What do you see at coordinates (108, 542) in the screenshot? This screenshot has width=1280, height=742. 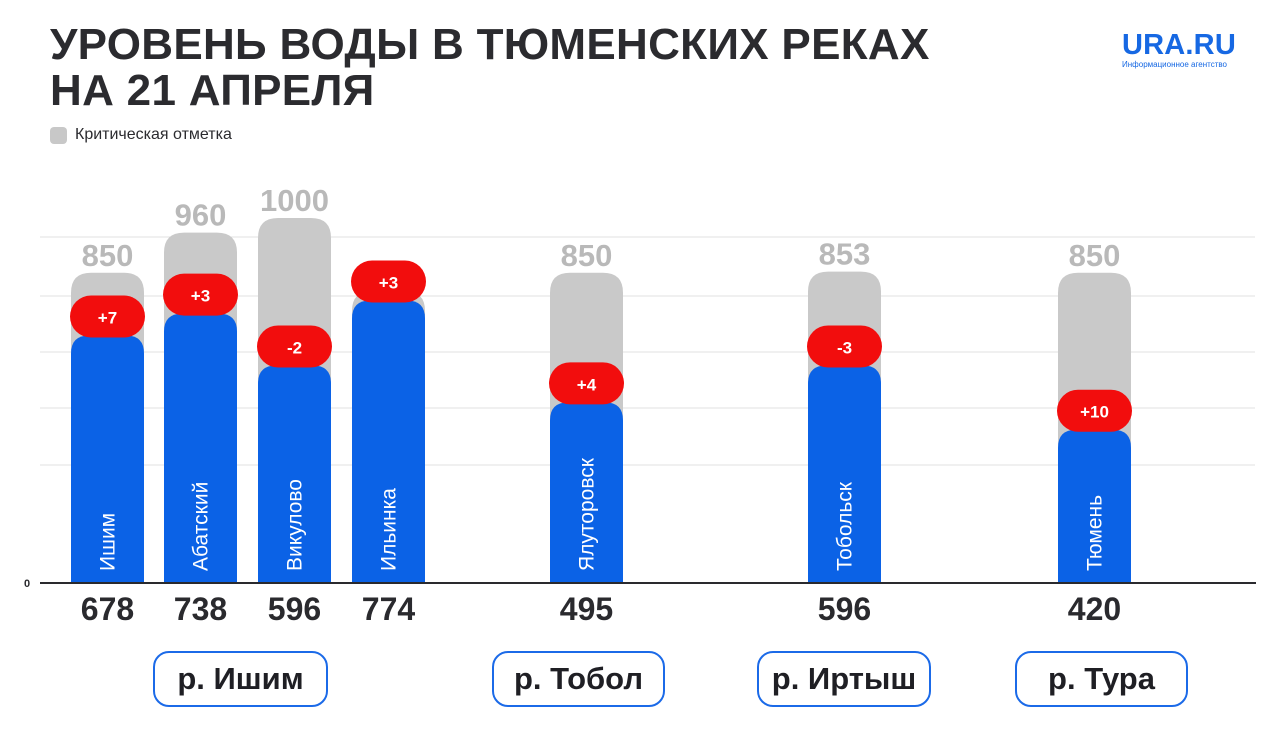 I see `category-label-0: Ишим` at bounding box center [108, 542].